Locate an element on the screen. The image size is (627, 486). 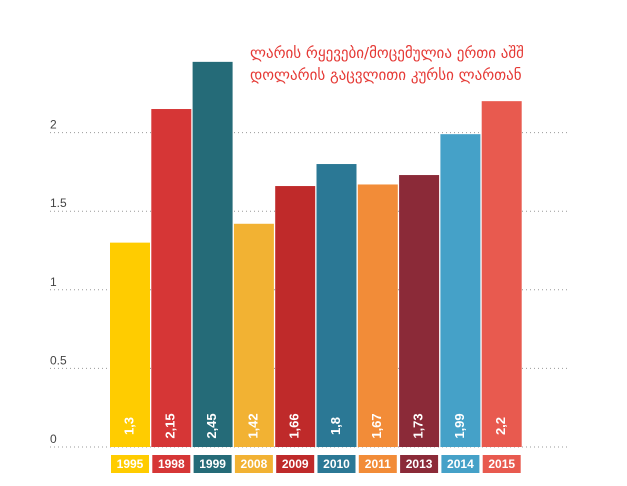
x-label-box-2009 is located at coordinates (295, 464).